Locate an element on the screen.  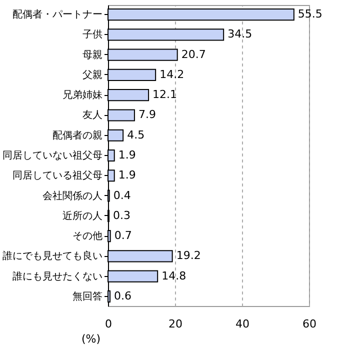
y-tick-label: 誰にでも見せても良い is located at coordinates (52, 256).